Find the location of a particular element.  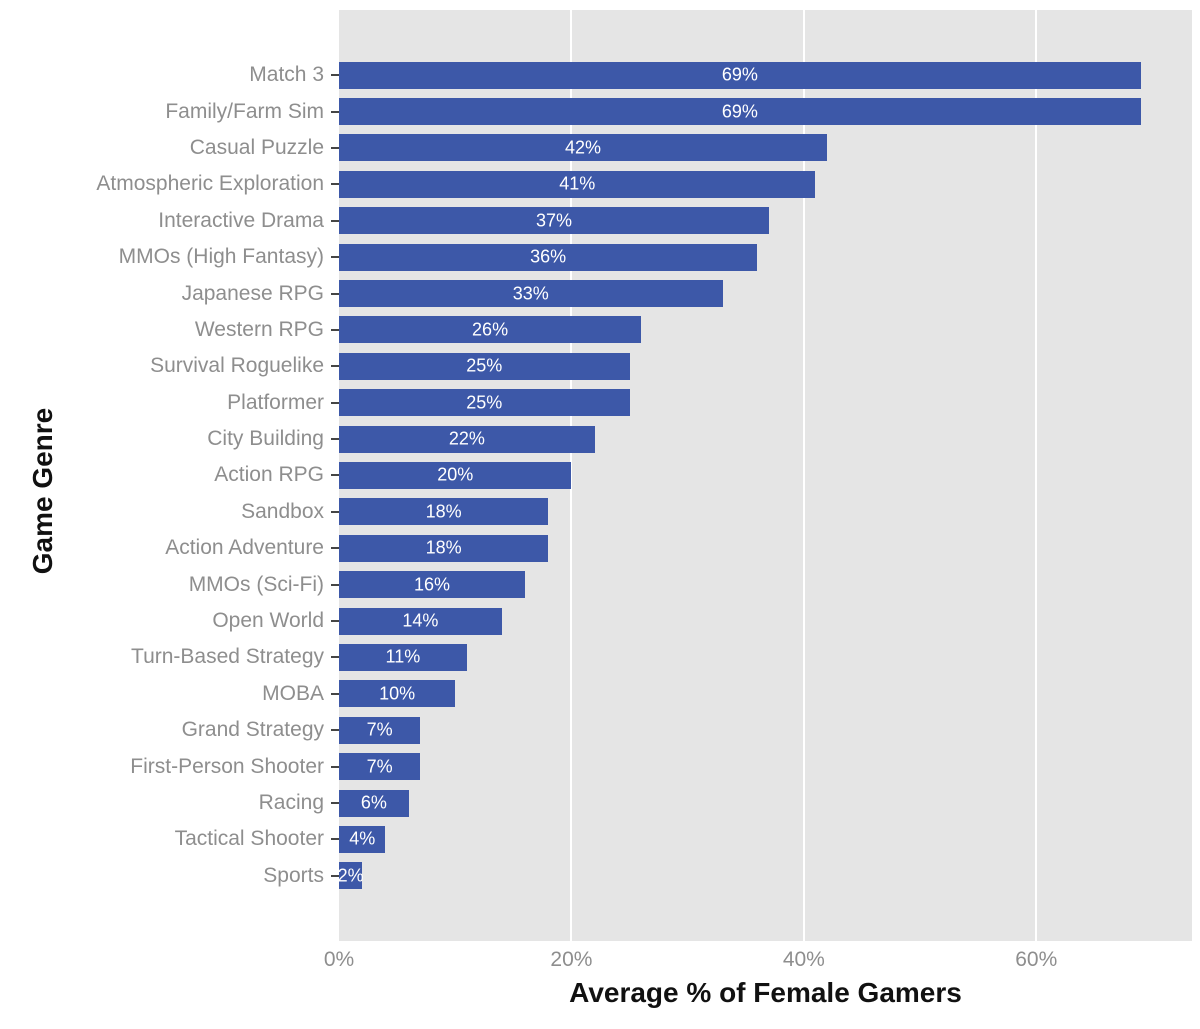

bar-row-platformer: 25% is located at coordinates (765, 403).